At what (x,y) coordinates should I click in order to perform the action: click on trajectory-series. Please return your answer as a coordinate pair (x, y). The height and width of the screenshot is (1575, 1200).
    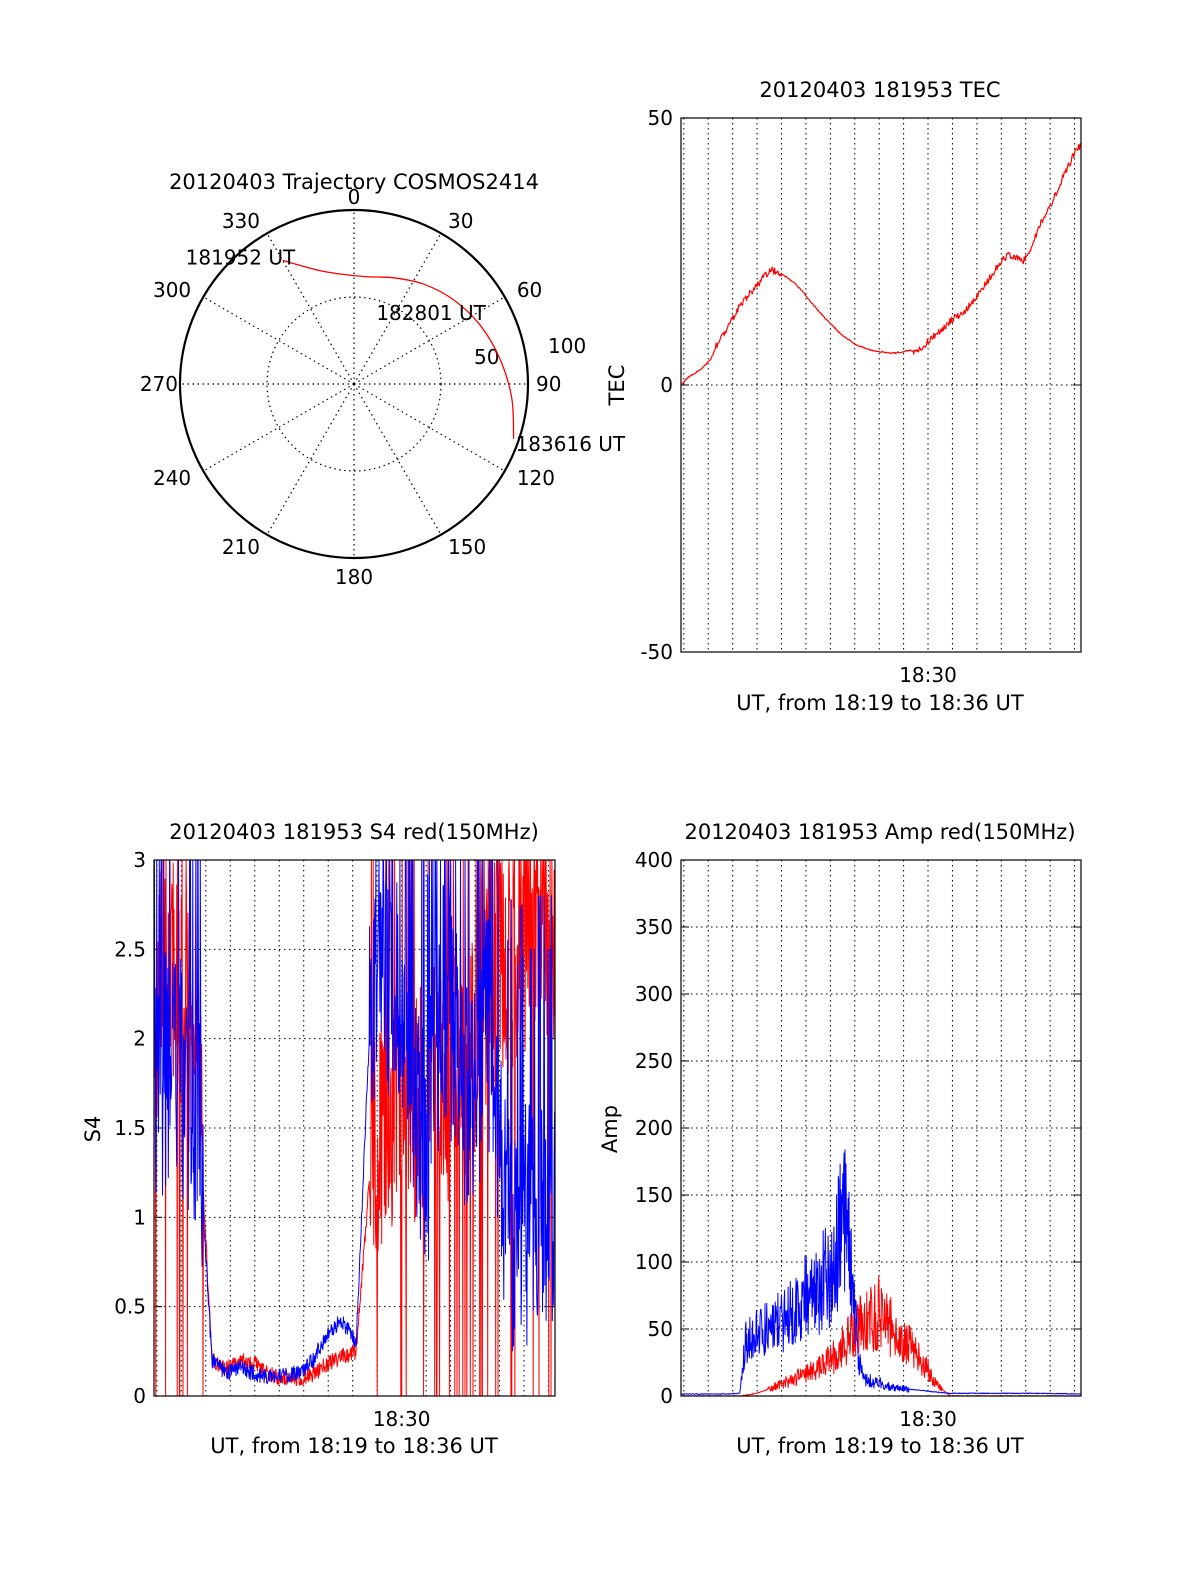
    Looking at the image, I should click on (398, 349).